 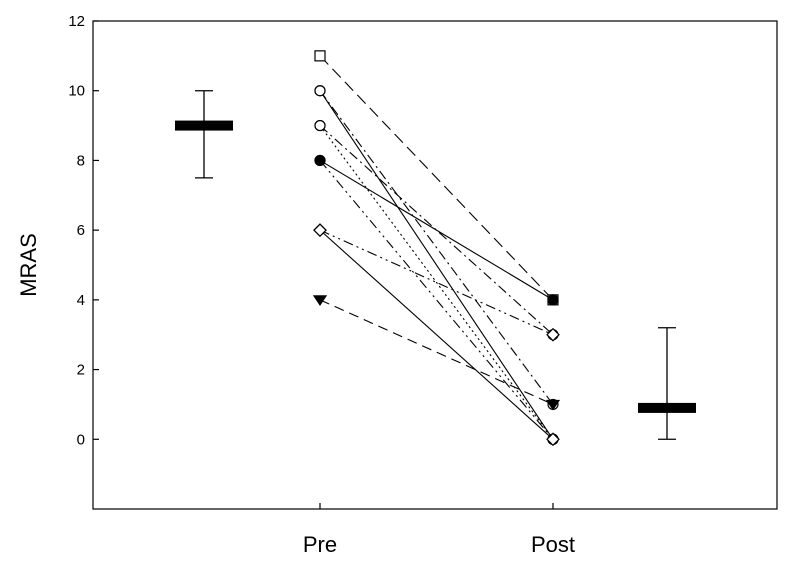 I want to click on y-tick-label: 8, so click(x=81, y=160).